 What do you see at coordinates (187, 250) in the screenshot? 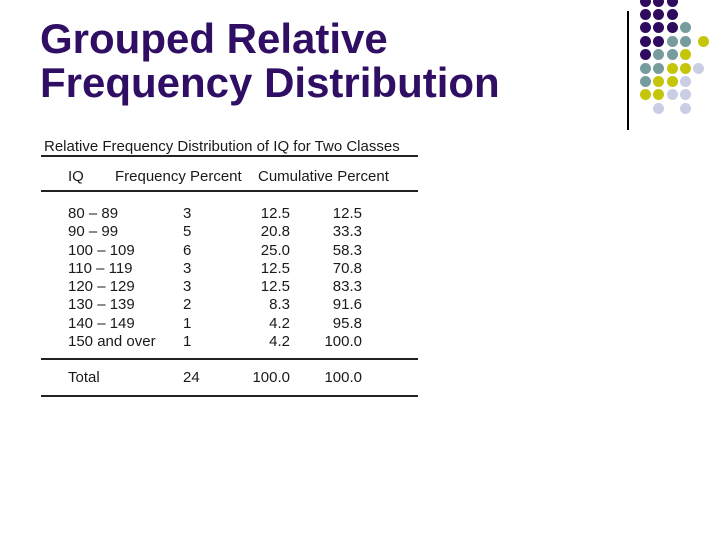
I see `frequency-cell: 6` at bounding box center [187, 250].